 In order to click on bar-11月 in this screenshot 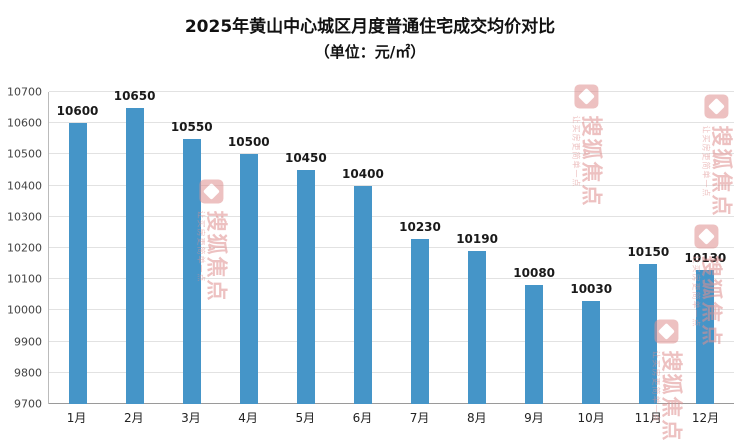, I will do `click(648, 333)`.